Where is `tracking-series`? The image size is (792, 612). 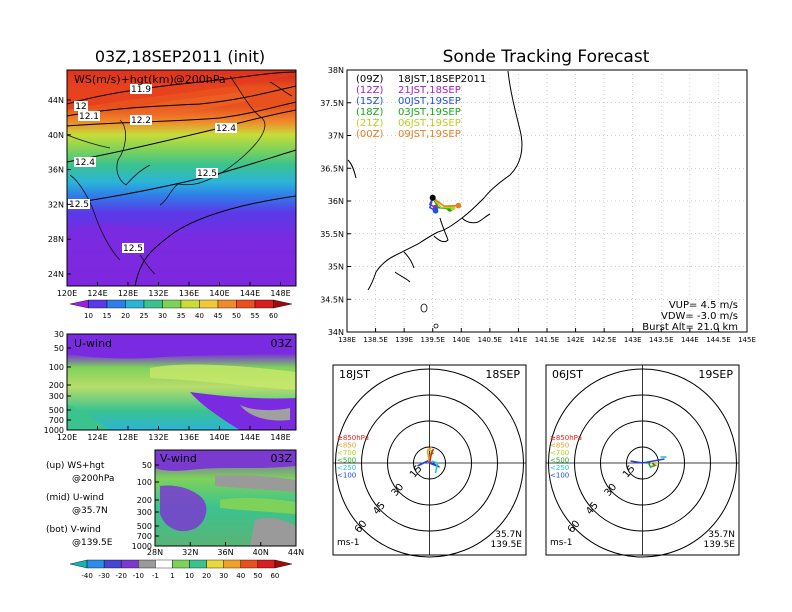
tracking-series is located at coordinates (445, 204).